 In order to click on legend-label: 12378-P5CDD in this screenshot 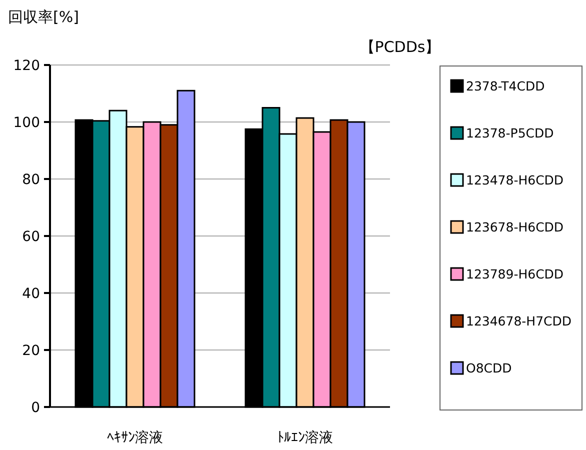, I will do `click(510, 132)`.